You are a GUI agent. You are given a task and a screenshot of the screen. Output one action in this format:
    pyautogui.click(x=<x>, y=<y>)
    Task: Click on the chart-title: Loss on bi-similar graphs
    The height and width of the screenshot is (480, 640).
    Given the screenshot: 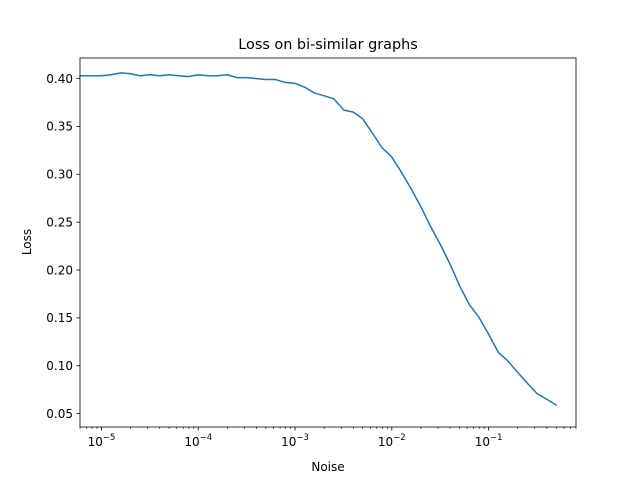 What is the action you would take?
    pyautogui.click(x=327, y=45)
    